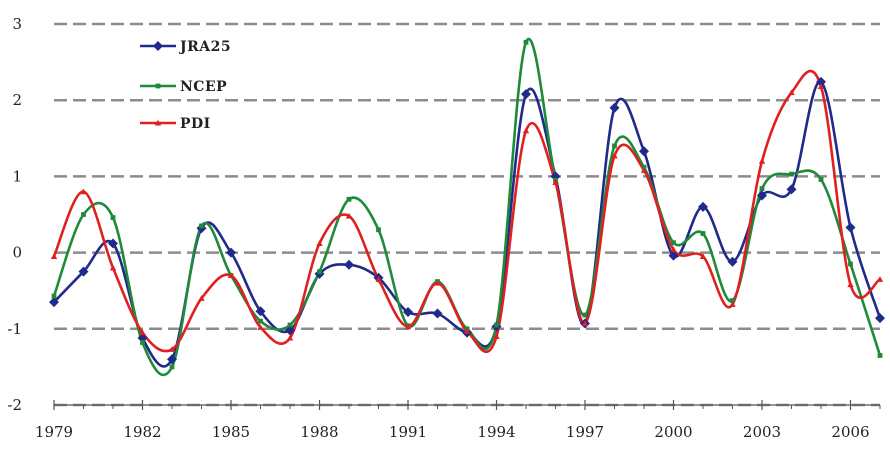 The height and width of the screenshot is (453, 890). I want to click on x-tick-label: 2006, so click(850, 432).